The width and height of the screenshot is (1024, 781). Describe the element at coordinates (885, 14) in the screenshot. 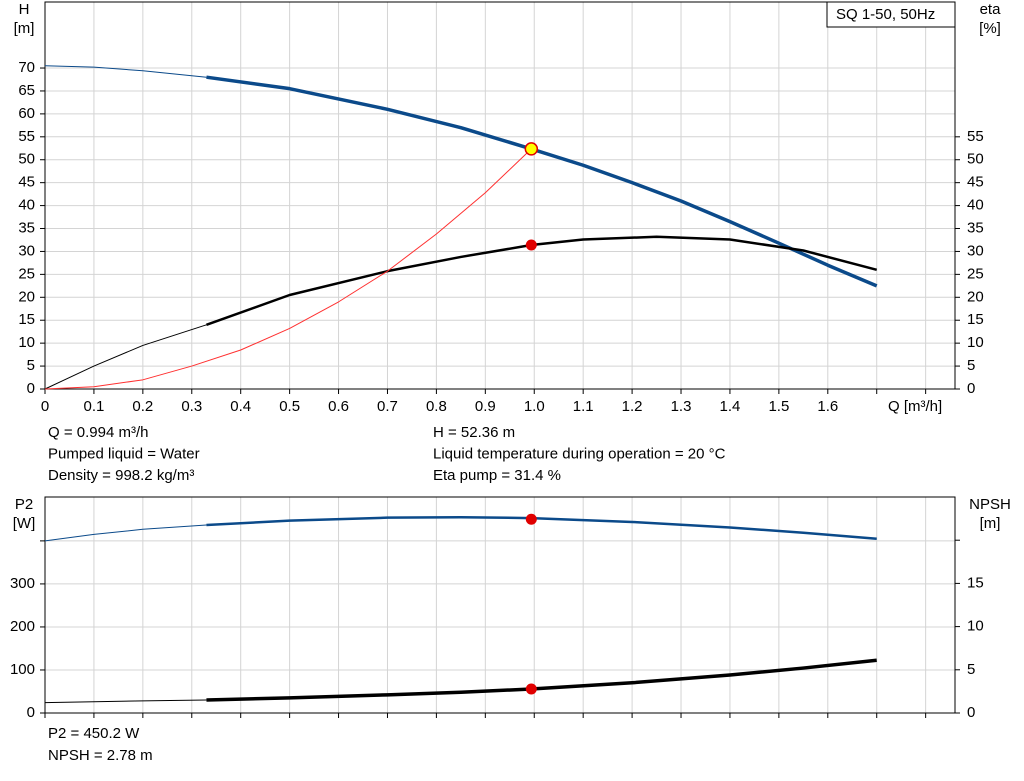

I see `legend-text: SQ 1-50, 50Hz` at that location.